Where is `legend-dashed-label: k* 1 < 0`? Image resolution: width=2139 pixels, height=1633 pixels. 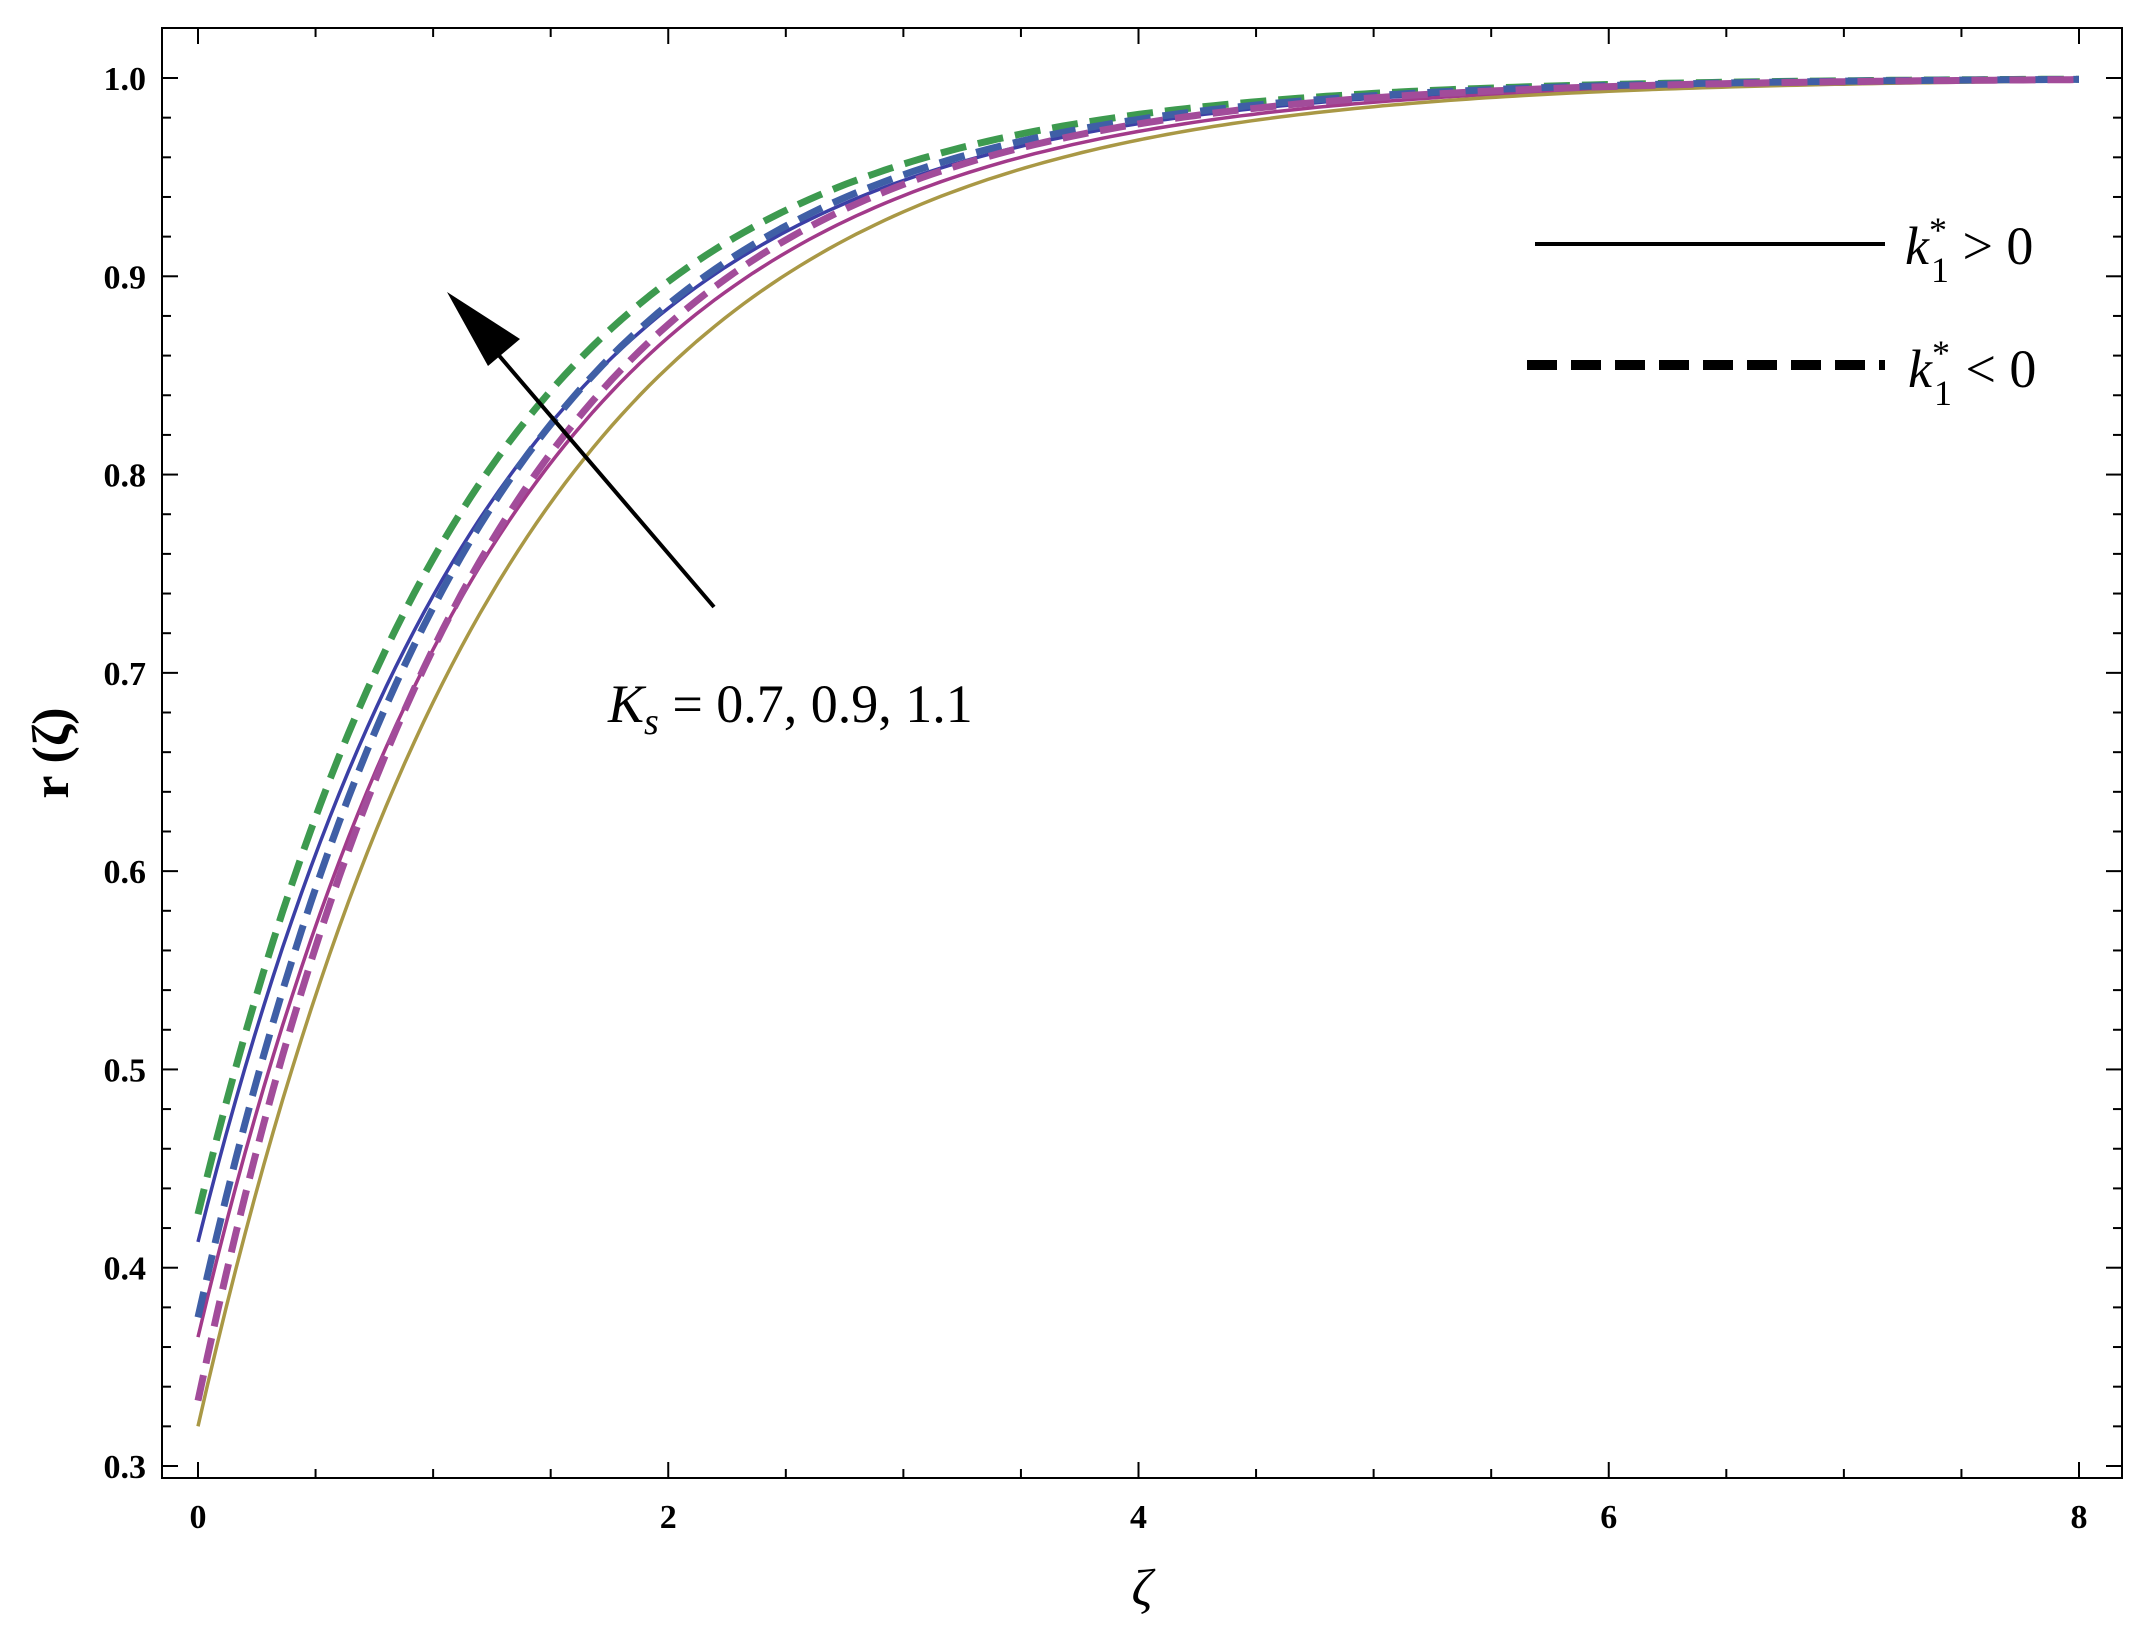
legend-dashed-label: k* 1 < 0 is located at coordinates (1972, 373).